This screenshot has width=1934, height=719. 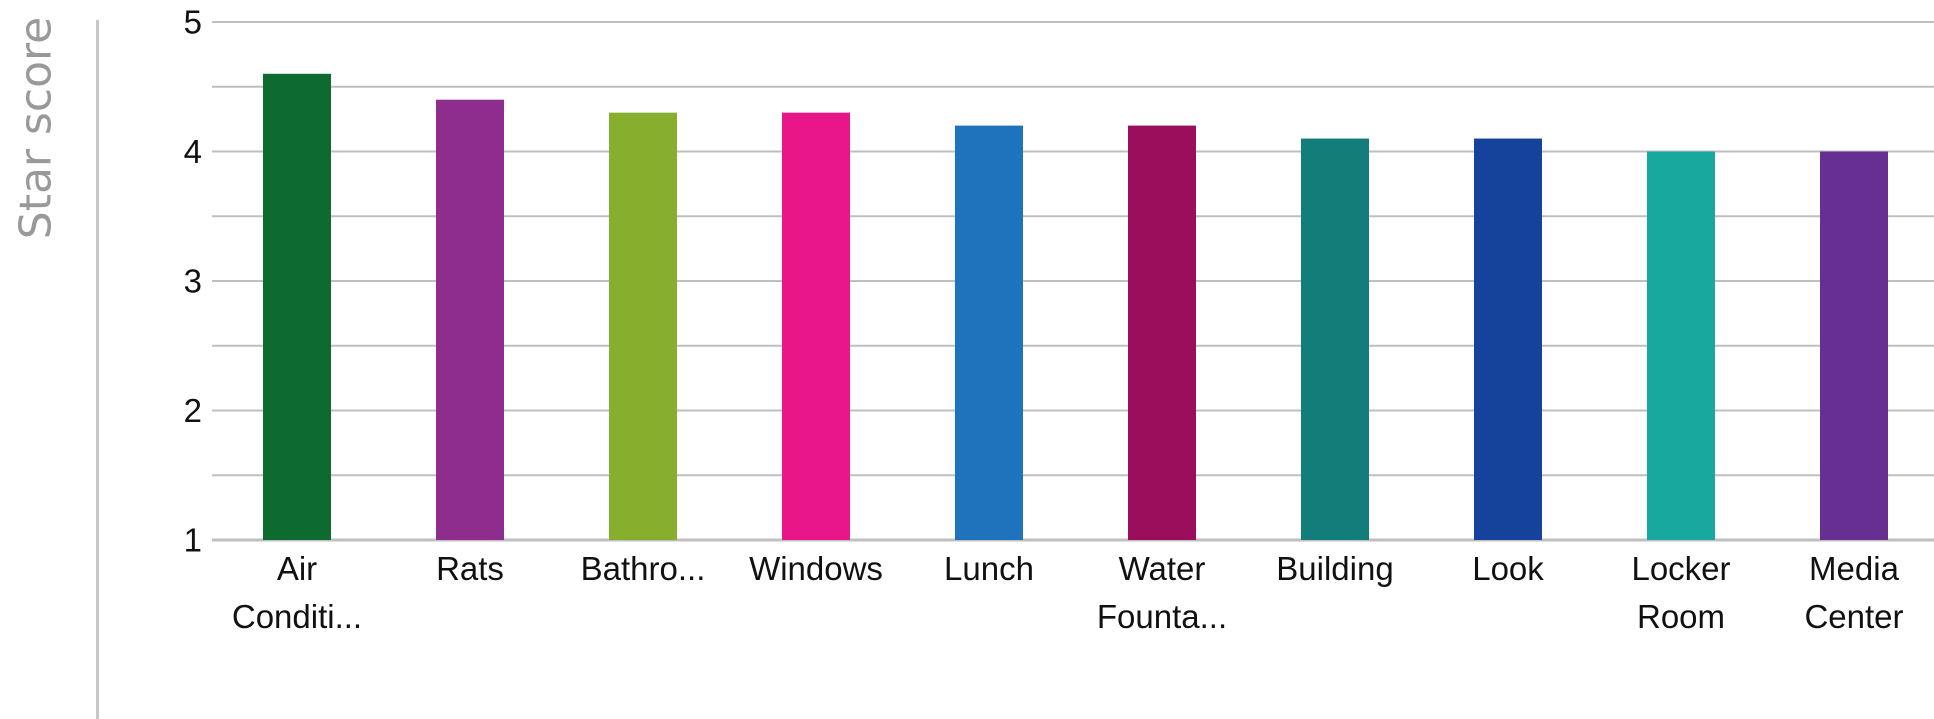 What do you see at coordinates (193, 151) in the screenshot?
I see `y-tick-label: 4` at bounding box center [193, 151].